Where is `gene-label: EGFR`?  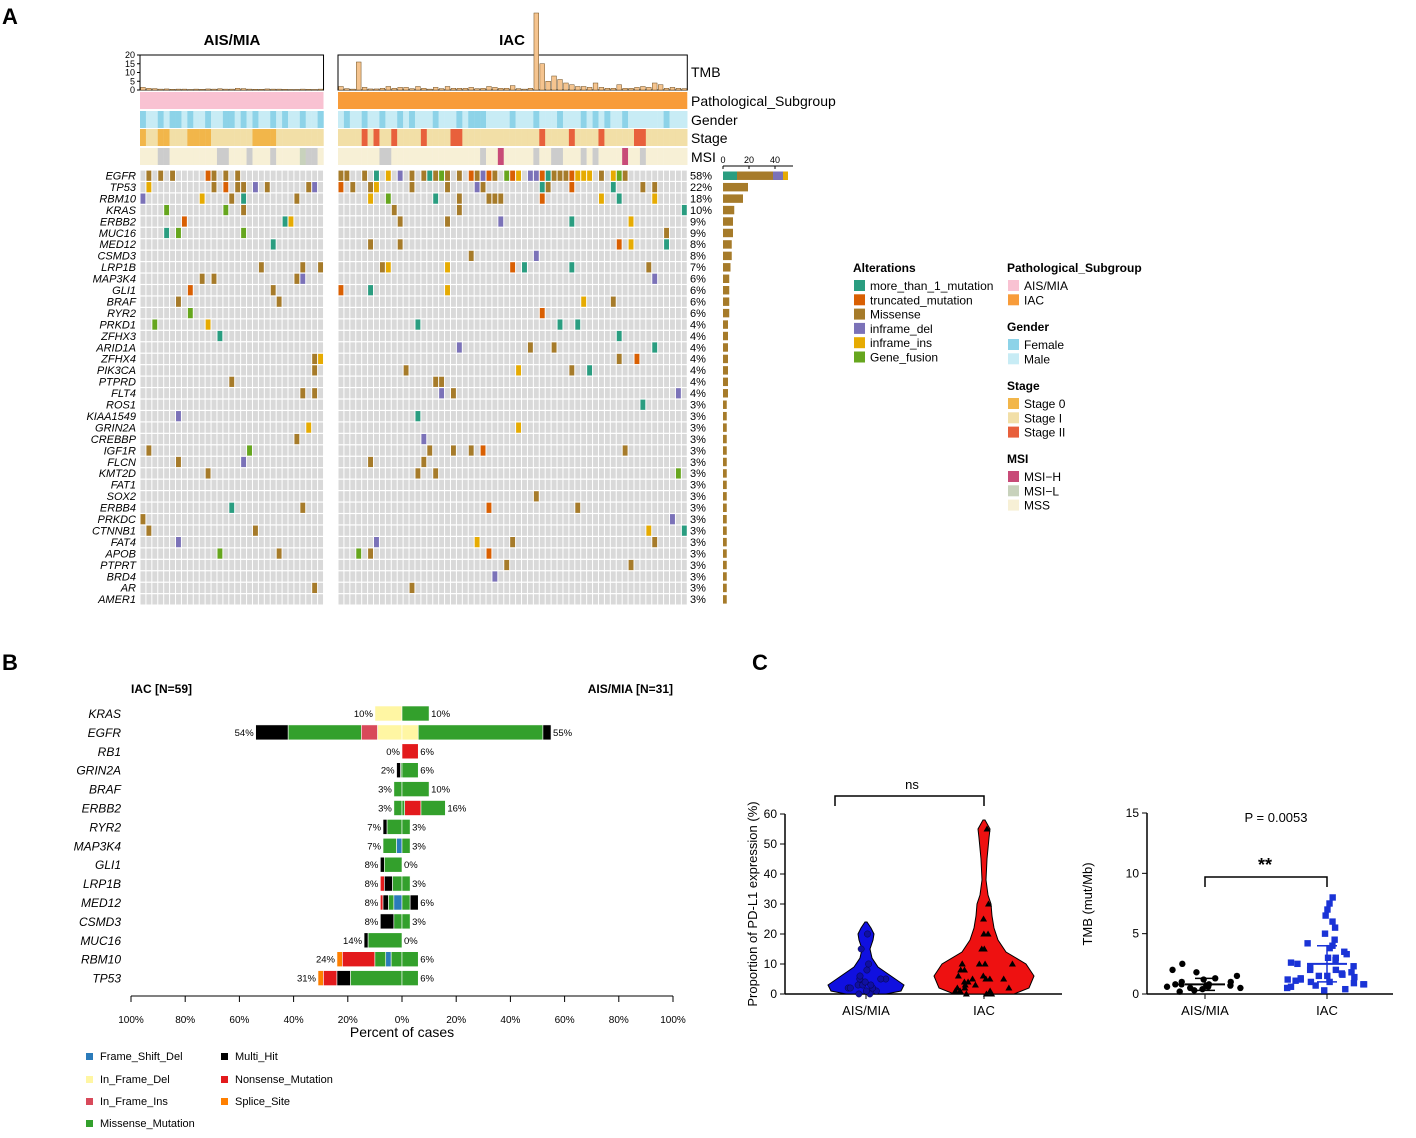 gene-label: EGFR is located at coordinates (120, 177).